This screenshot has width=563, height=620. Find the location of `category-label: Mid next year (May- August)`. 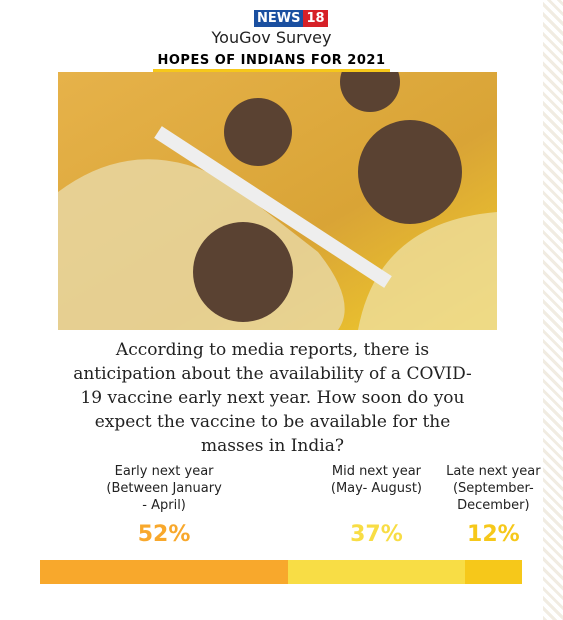

category-label: Mid next year (May- August) is located at coordinates (376, 480).